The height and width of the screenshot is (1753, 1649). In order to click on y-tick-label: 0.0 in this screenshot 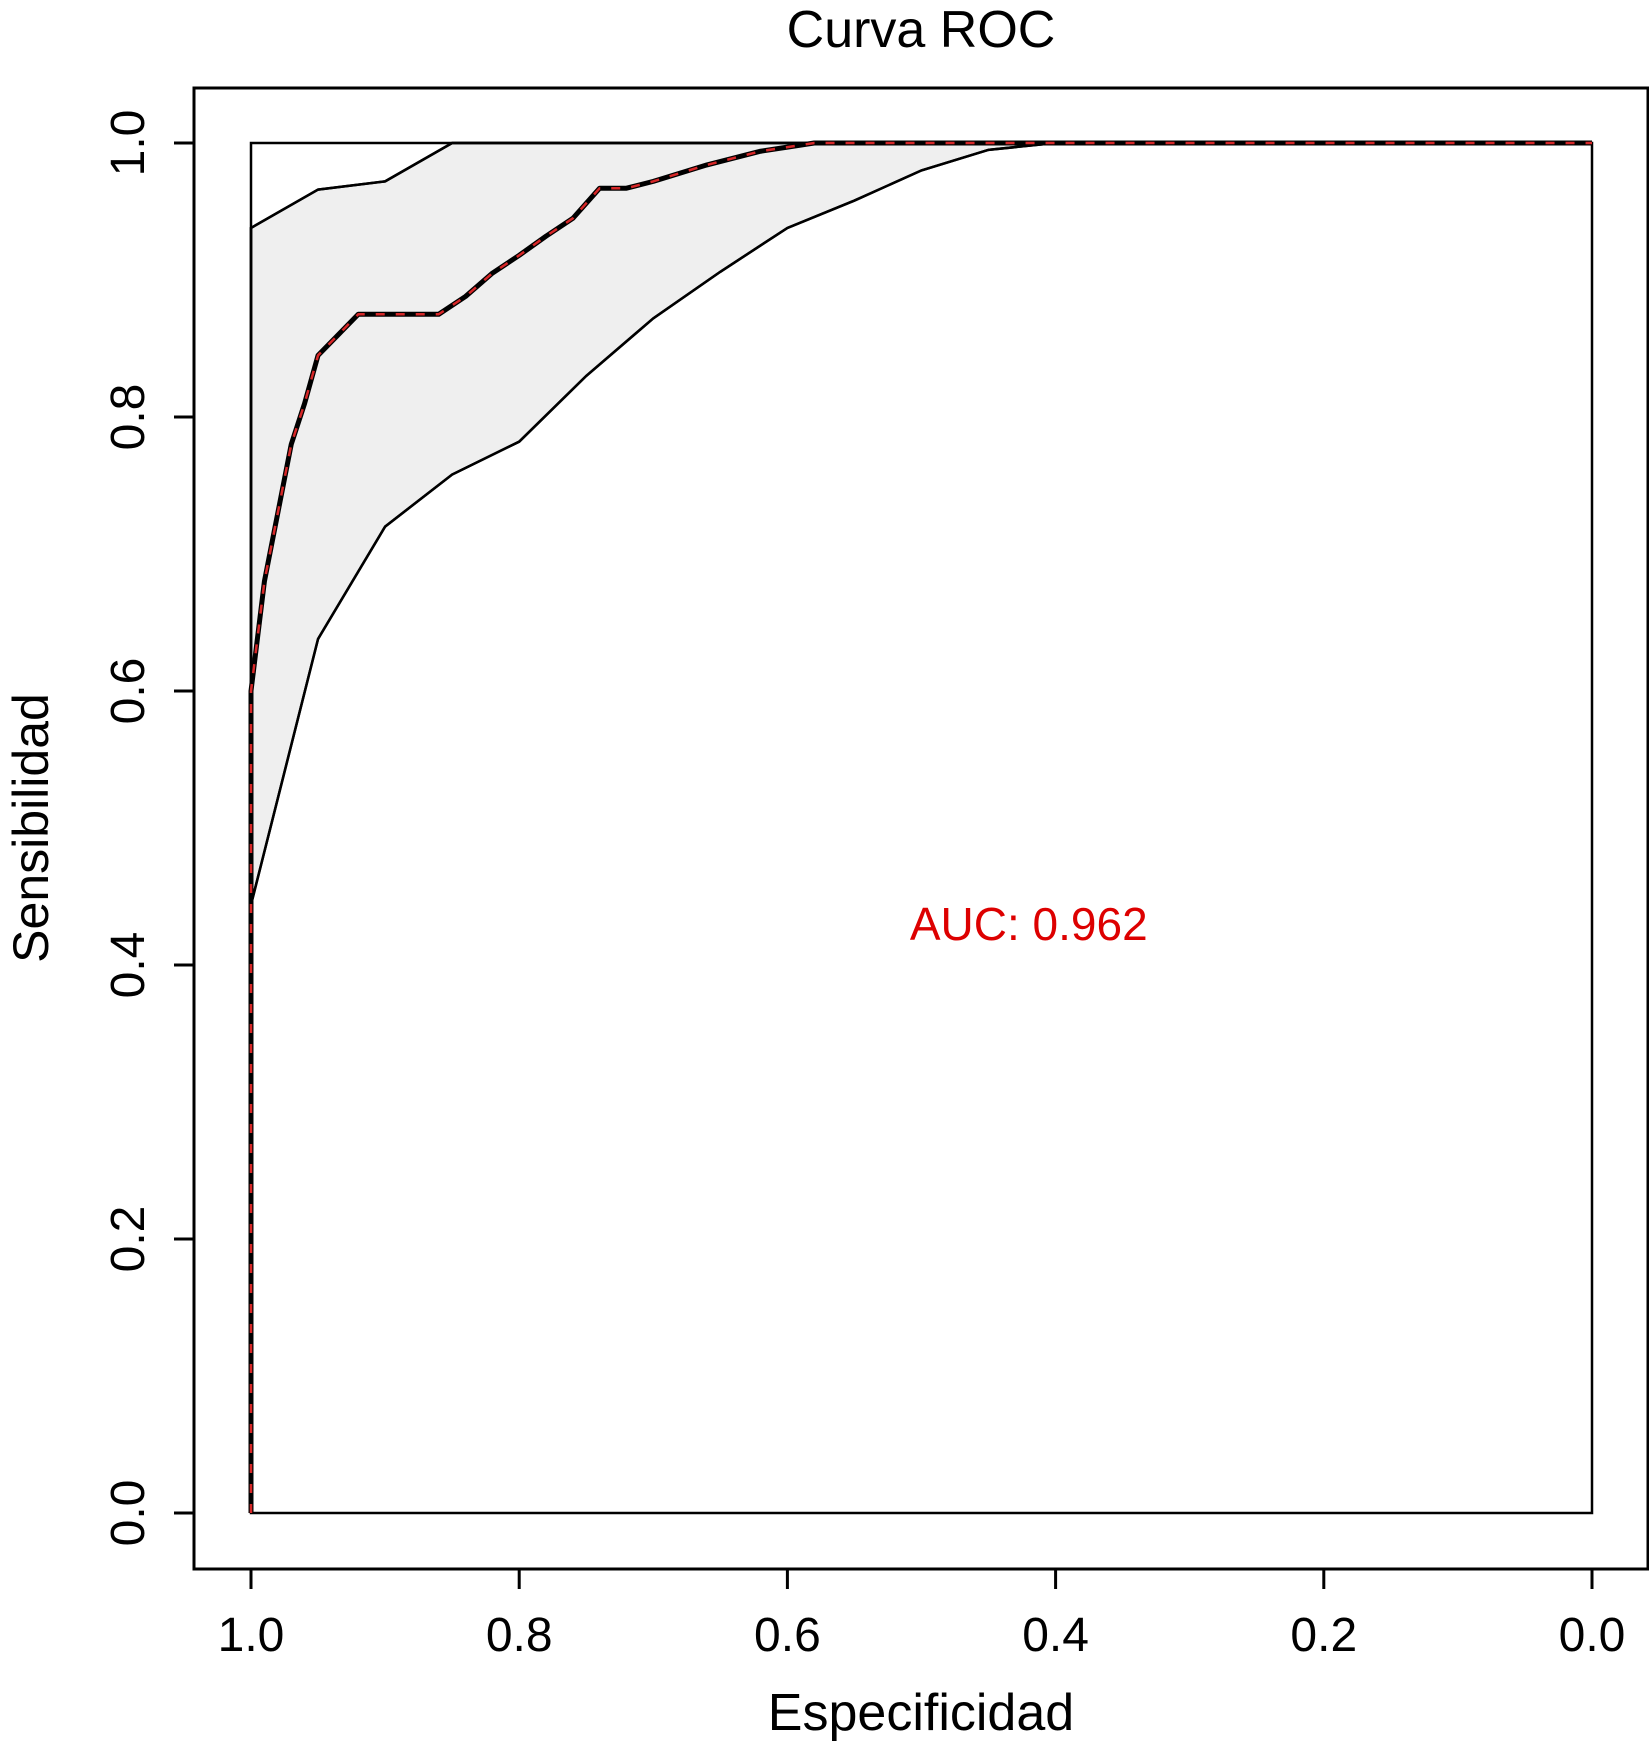, I will do `click(128, 1513)`.